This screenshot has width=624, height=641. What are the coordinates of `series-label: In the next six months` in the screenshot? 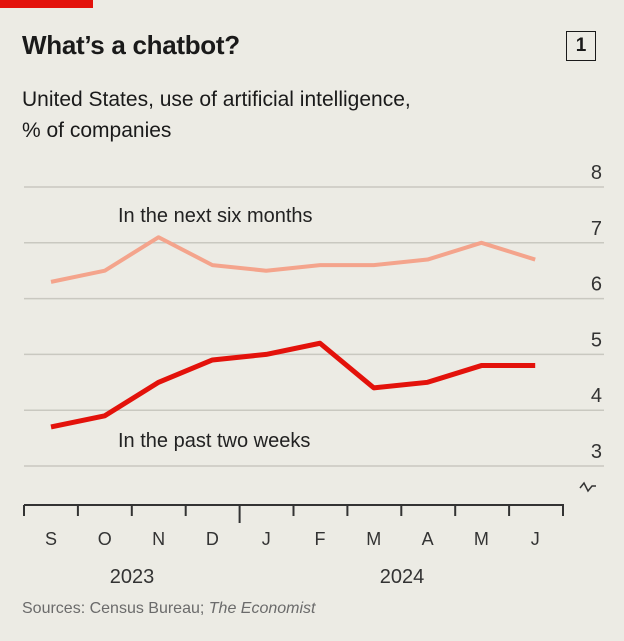 It's located at (215, 216).